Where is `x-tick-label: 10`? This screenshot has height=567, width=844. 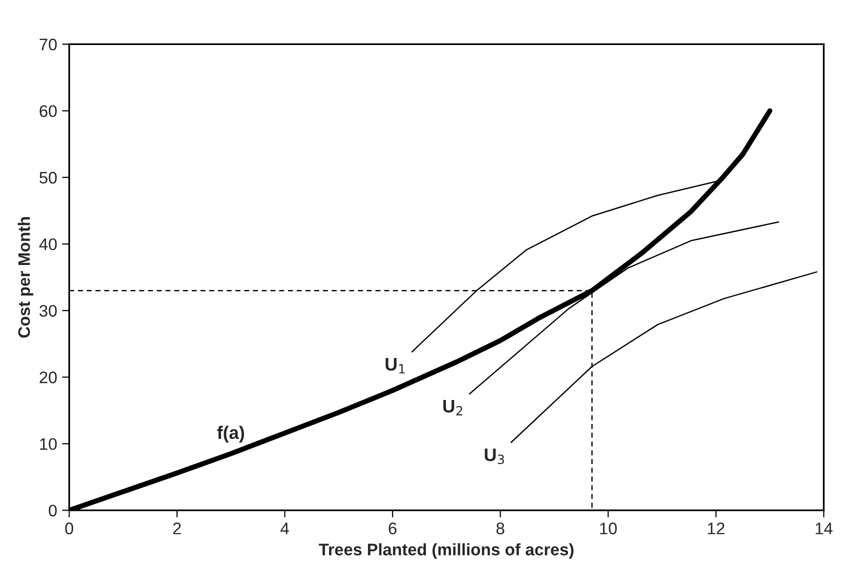 x-tick-label: 10 is located at coordinates (608, 528).